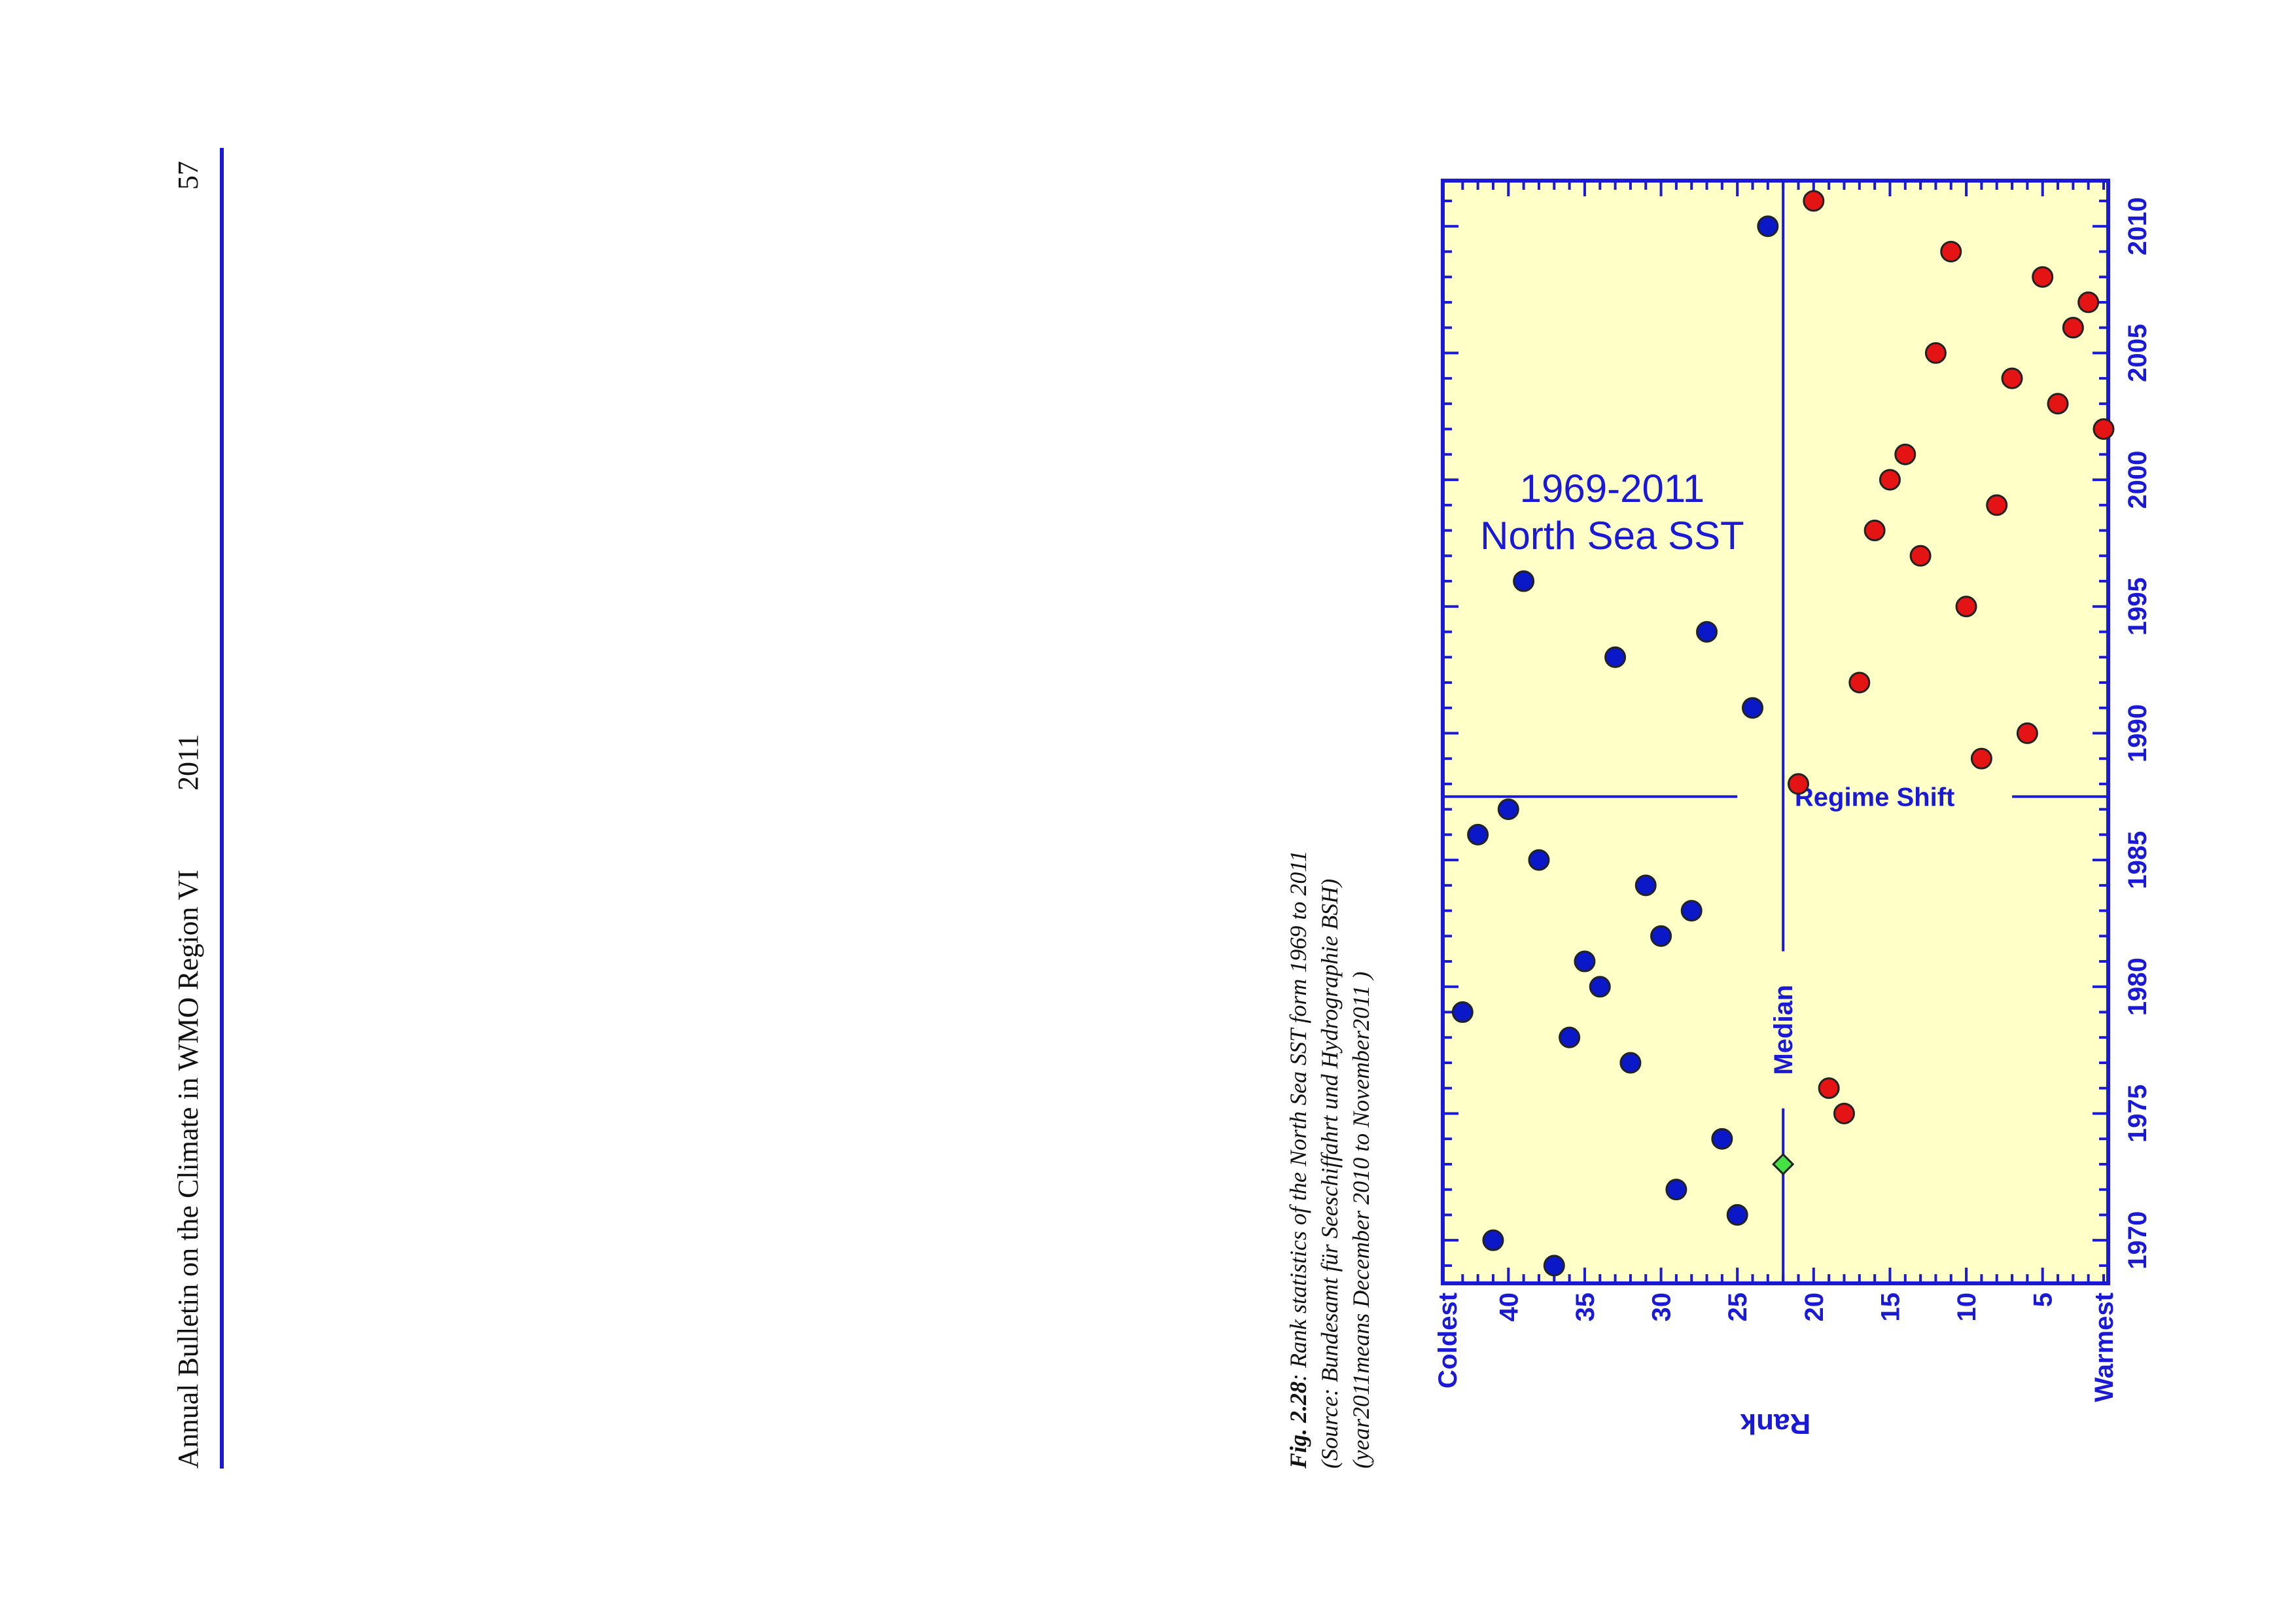 Image resolution: width=2296 pixels, height=1623 pixels. Describe the element at coordinates (1585, 1307) in the screenshot. I see `y-tick-label: 35` at that location.